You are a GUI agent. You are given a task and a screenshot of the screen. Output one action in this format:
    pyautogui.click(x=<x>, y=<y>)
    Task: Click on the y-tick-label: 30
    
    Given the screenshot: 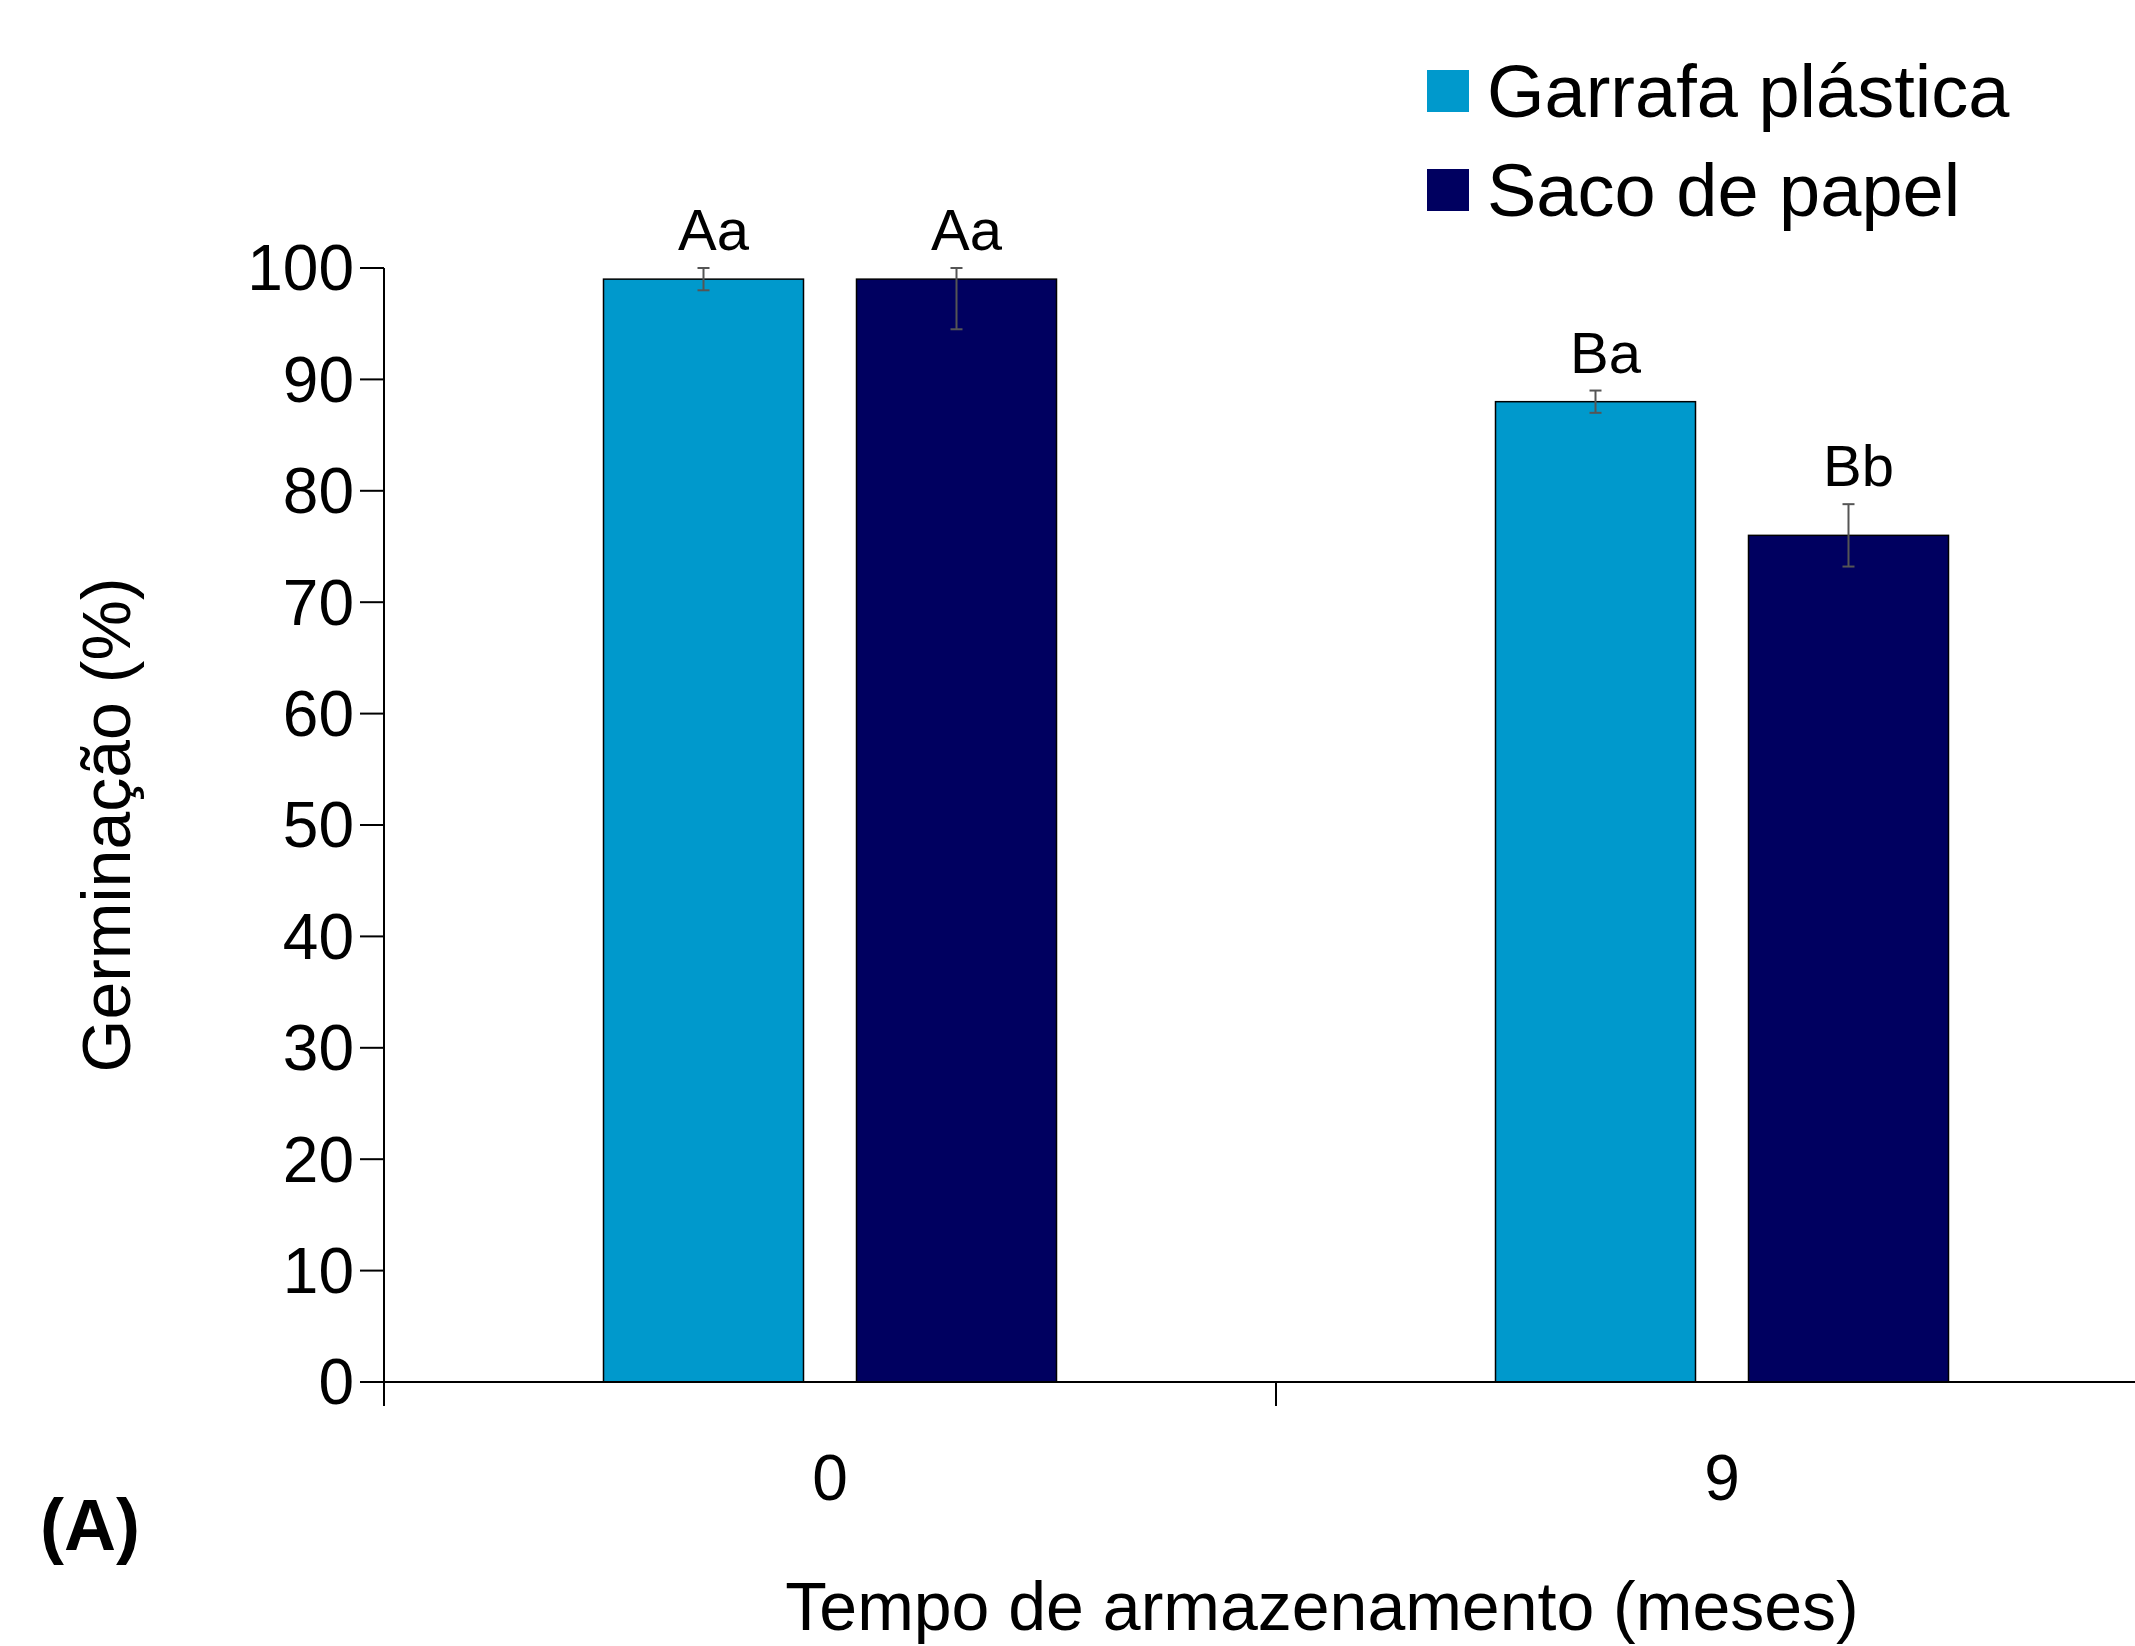 What is the action you would take?
    pyautogui.click(x=318, y=1048)
    